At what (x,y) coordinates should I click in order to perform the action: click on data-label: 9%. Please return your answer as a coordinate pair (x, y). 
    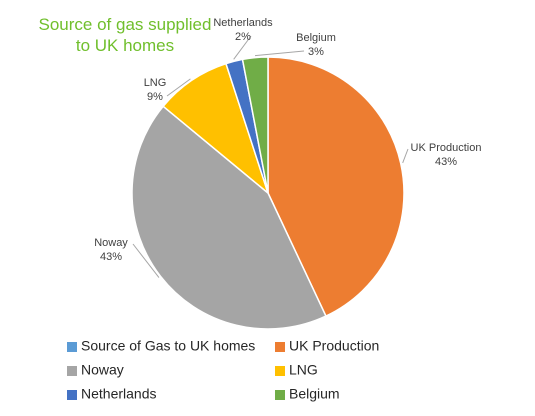
    Looking at the image, I should click on (155, 97).